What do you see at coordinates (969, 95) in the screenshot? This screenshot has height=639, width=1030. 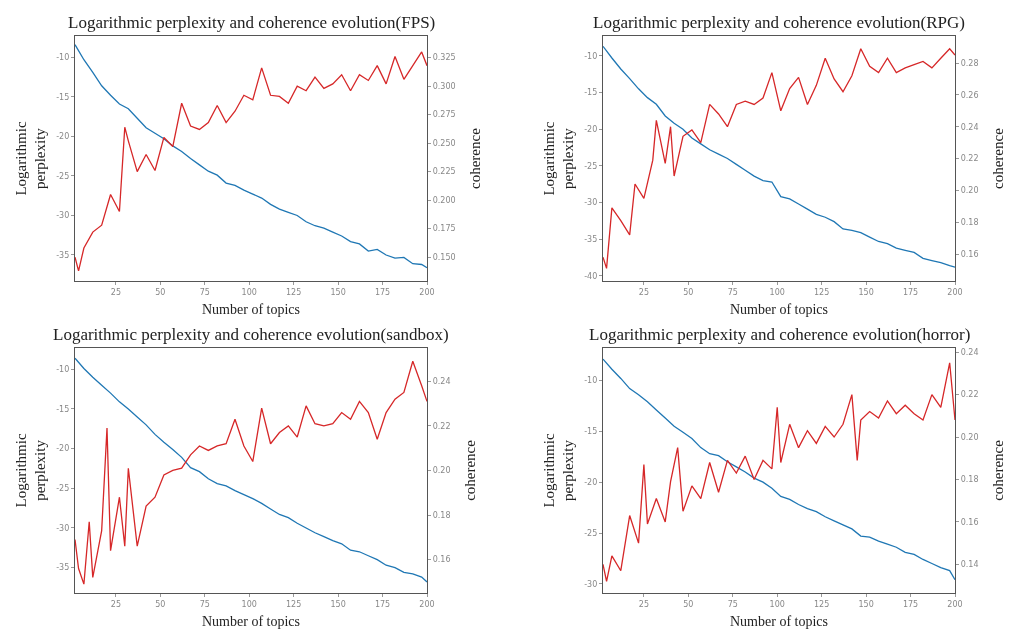 I see `y2-tick-label: 0.26` at bounding box center [969, 95].